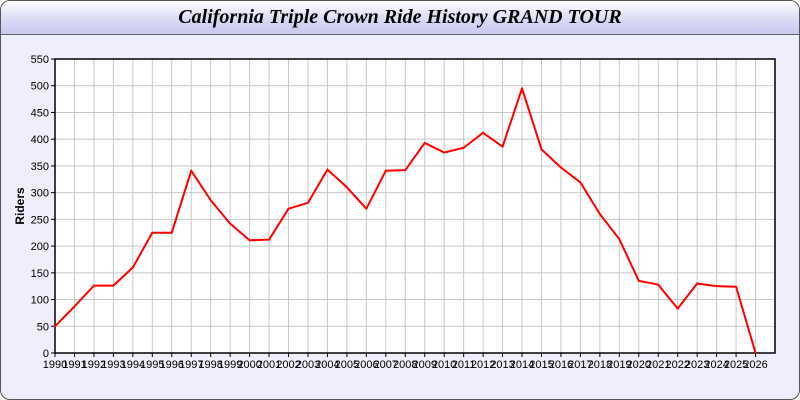  Describe the element at coordinates (308, 365) in the screenshot. I see `x-tick-label: 2003` at that location.